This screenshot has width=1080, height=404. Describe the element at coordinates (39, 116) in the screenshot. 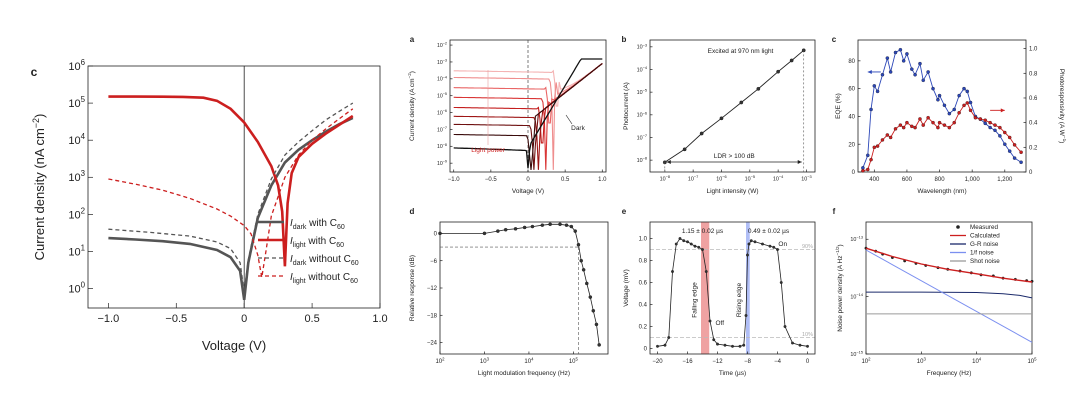

I see `y-axis-label-end: )` at that location.